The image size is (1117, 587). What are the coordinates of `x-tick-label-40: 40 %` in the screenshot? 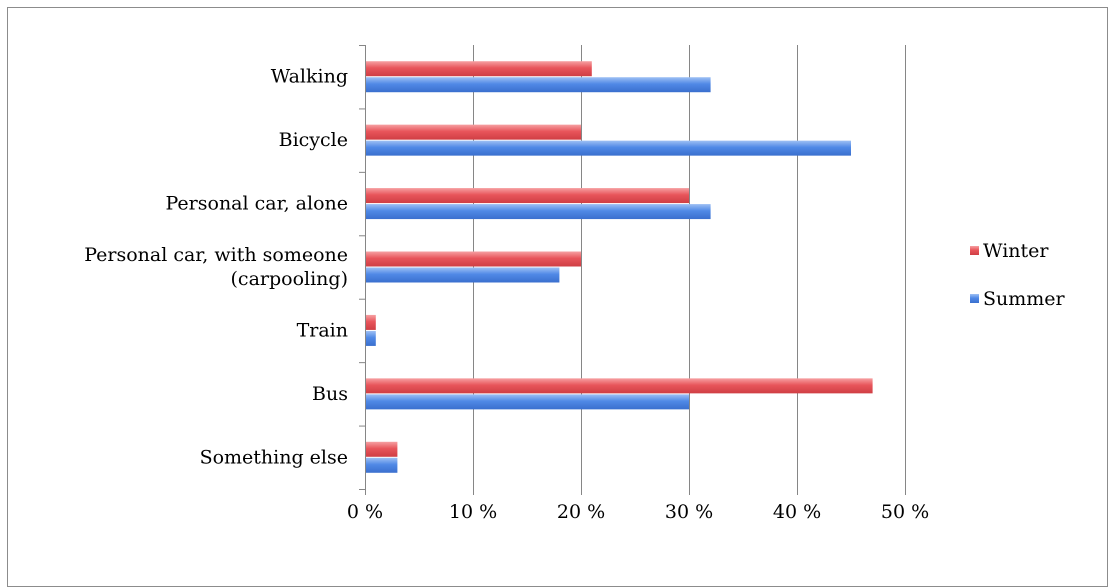 It's located at (797, 512).